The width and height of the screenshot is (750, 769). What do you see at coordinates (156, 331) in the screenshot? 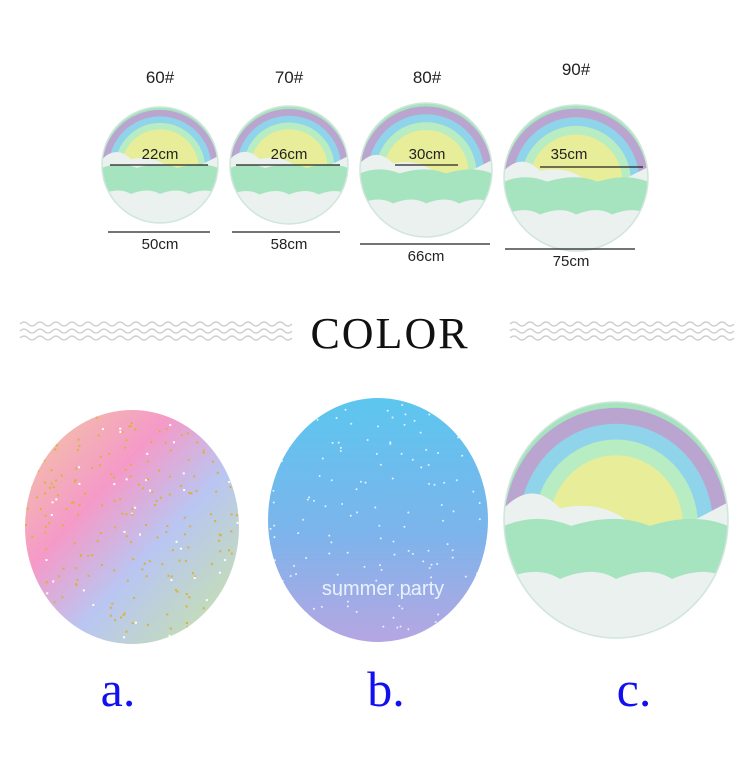
I see `wave-divider-left` at bounding box center [156, 331].